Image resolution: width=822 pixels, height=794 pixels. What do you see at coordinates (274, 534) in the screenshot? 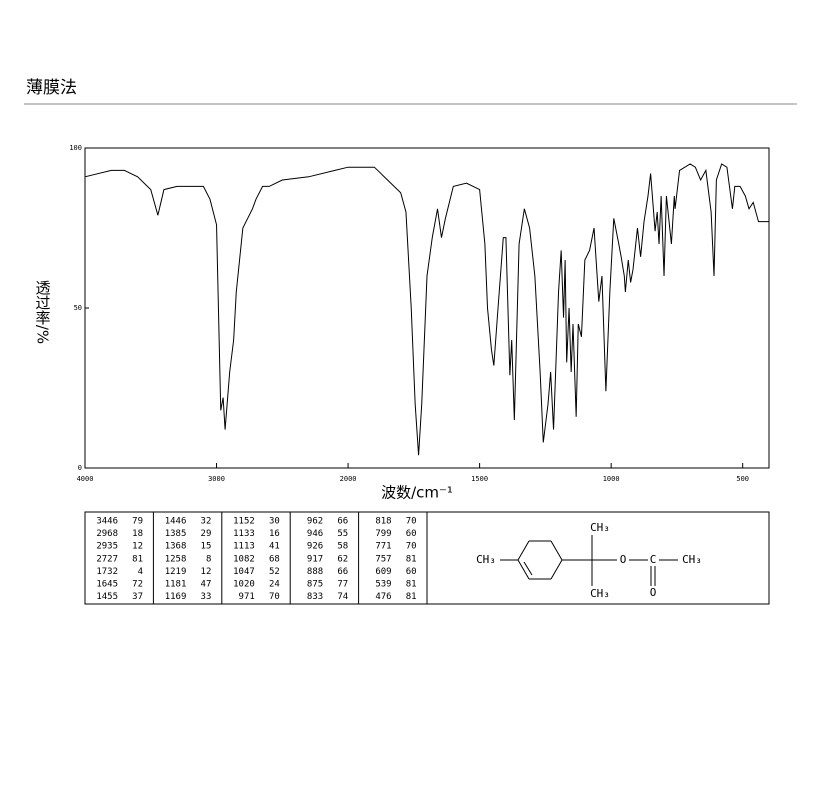
I see `peak-transmittance: 16` at bounding box center [274, 534].